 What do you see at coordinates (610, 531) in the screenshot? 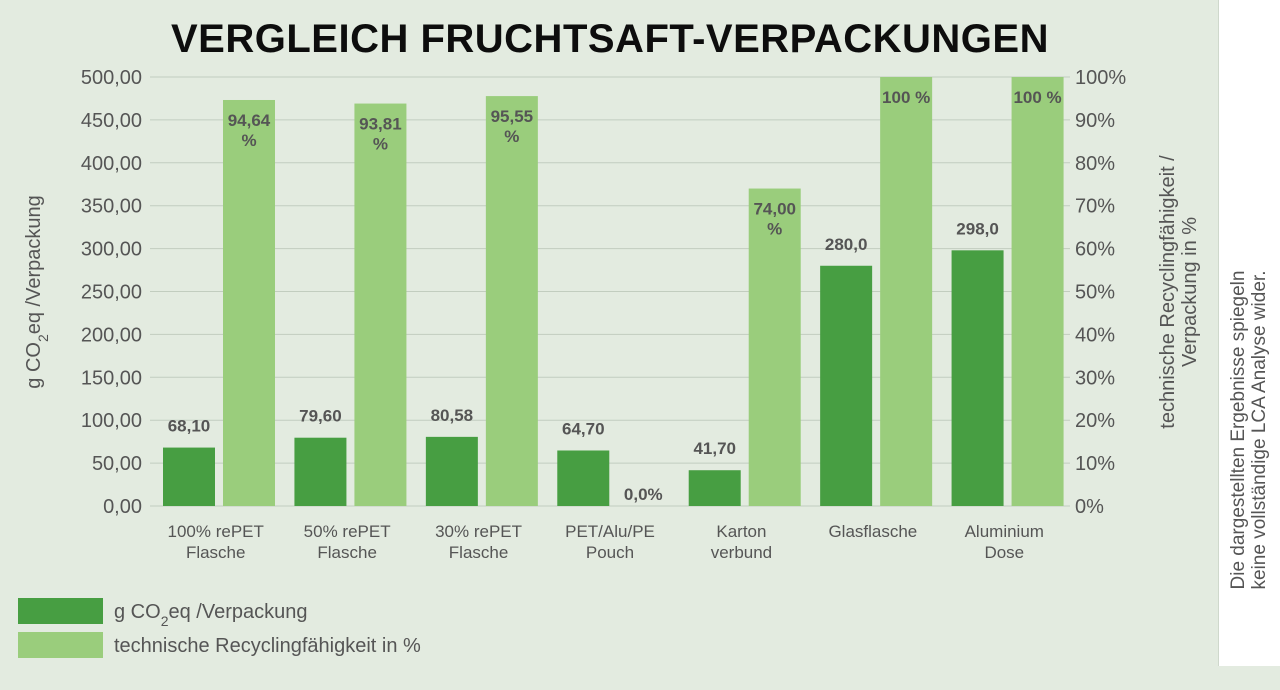
I see `category-label: PET/Alu/PE` at bounding box center [610, 531].